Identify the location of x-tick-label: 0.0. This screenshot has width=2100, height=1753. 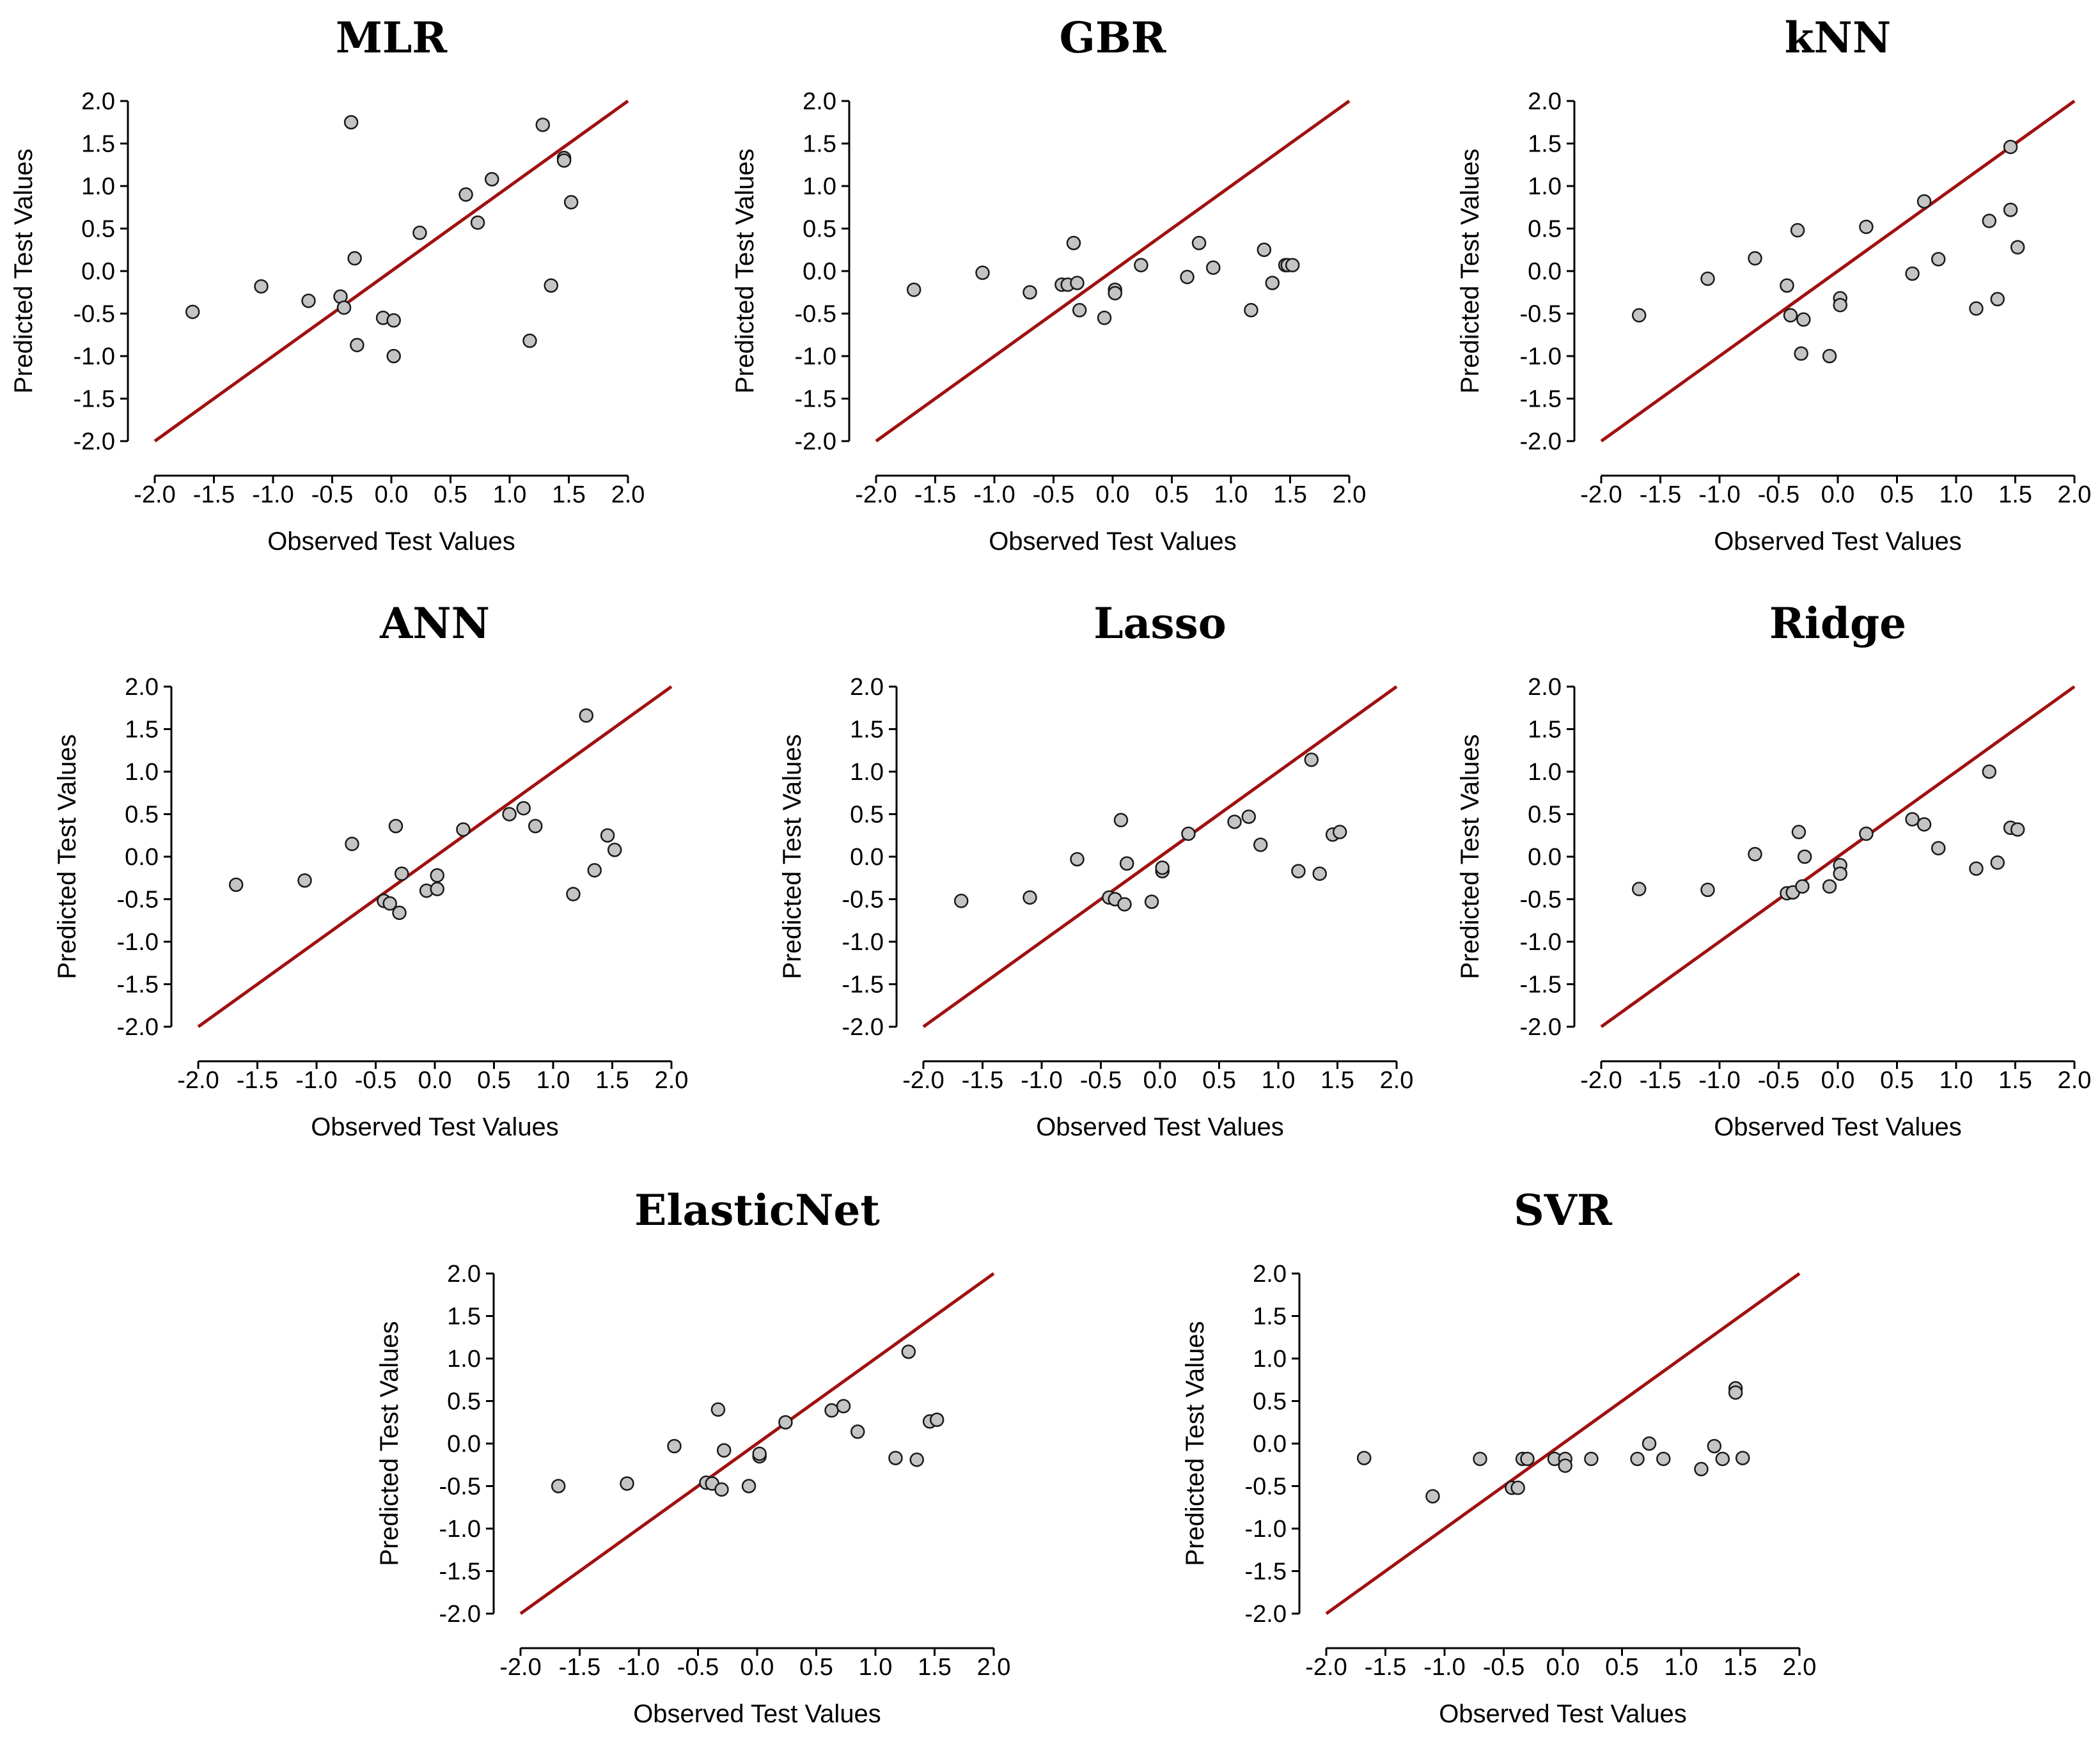
(1838, 1080).